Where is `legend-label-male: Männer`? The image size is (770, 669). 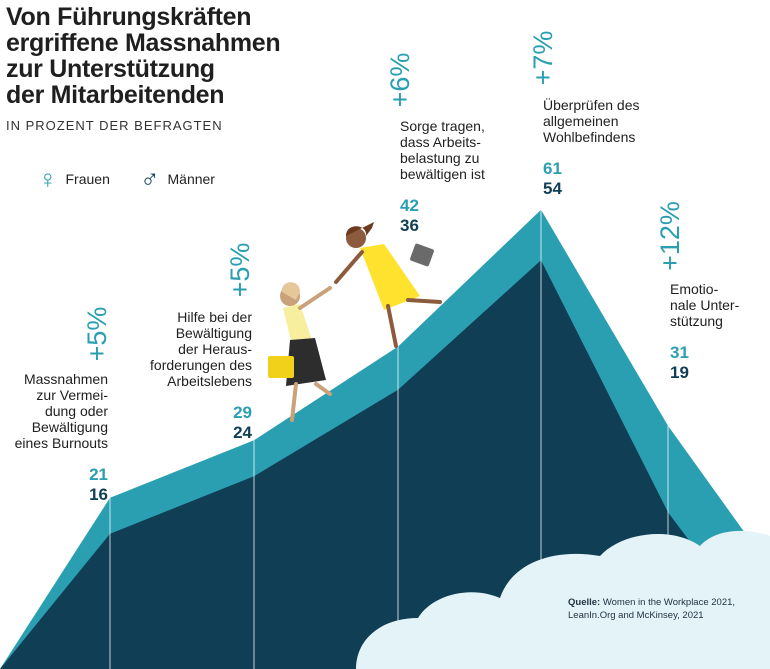
legend-label-male: Männer is located at coordinates (191, 179).